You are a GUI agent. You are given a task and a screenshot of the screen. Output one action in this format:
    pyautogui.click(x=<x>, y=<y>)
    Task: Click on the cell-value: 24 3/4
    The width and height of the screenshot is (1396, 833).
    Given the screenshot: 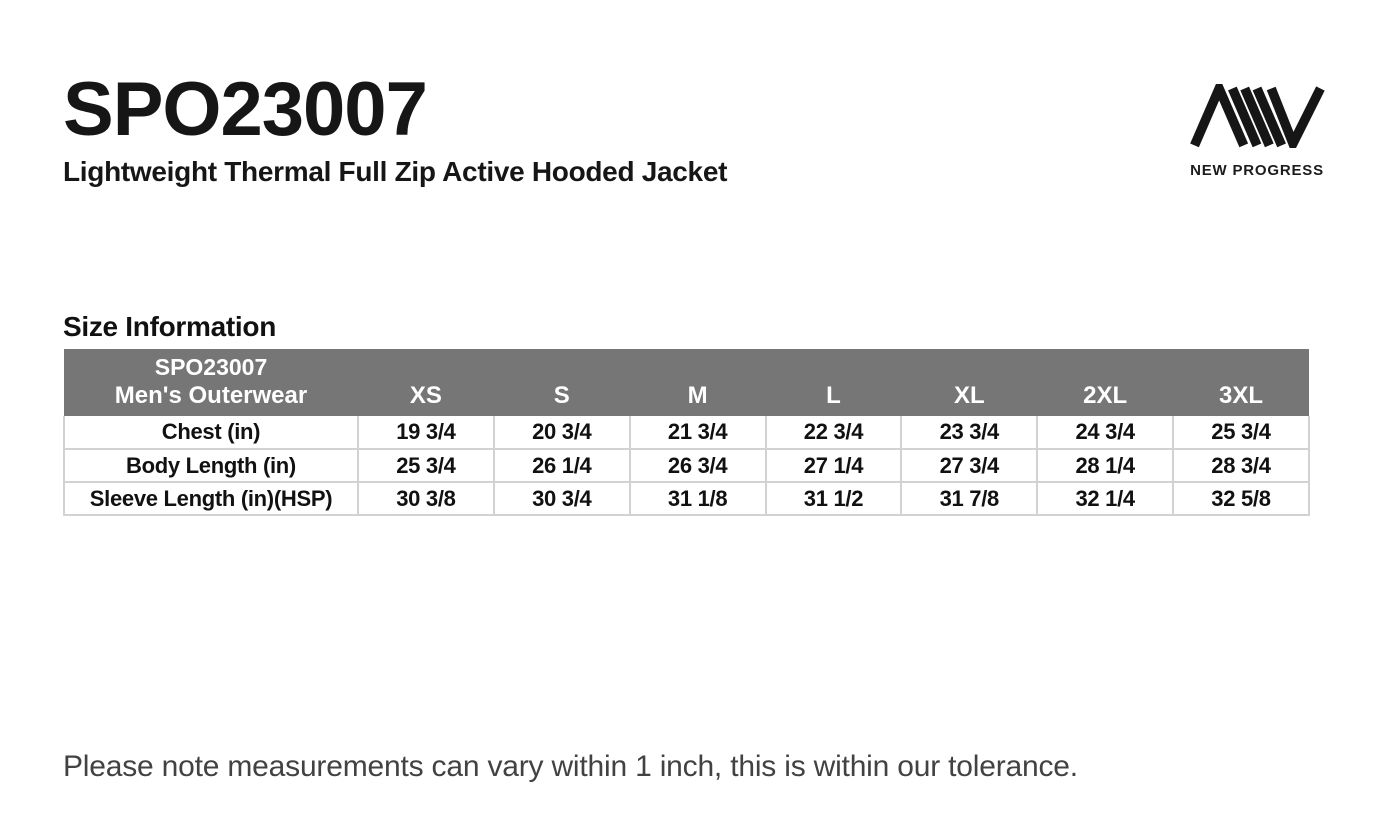 What is the action you would take?
    pyautogui.click(x=1105, y=433)
    